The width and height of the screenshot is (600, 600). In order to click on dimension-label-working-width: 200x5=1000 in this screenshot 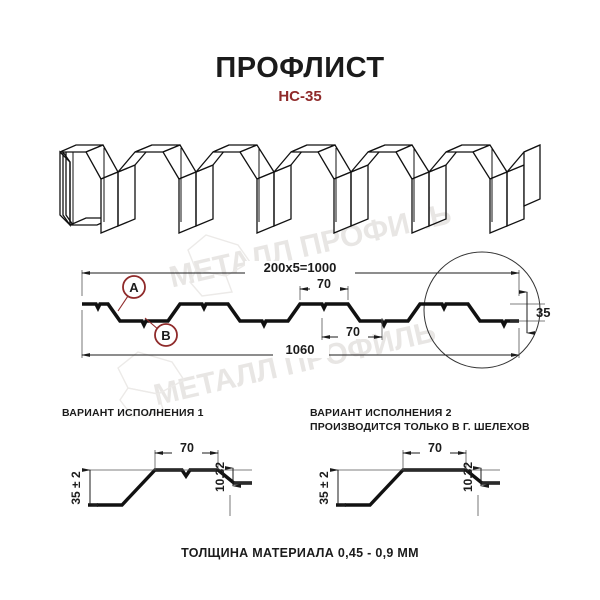, I will do `click(300, 267)`.